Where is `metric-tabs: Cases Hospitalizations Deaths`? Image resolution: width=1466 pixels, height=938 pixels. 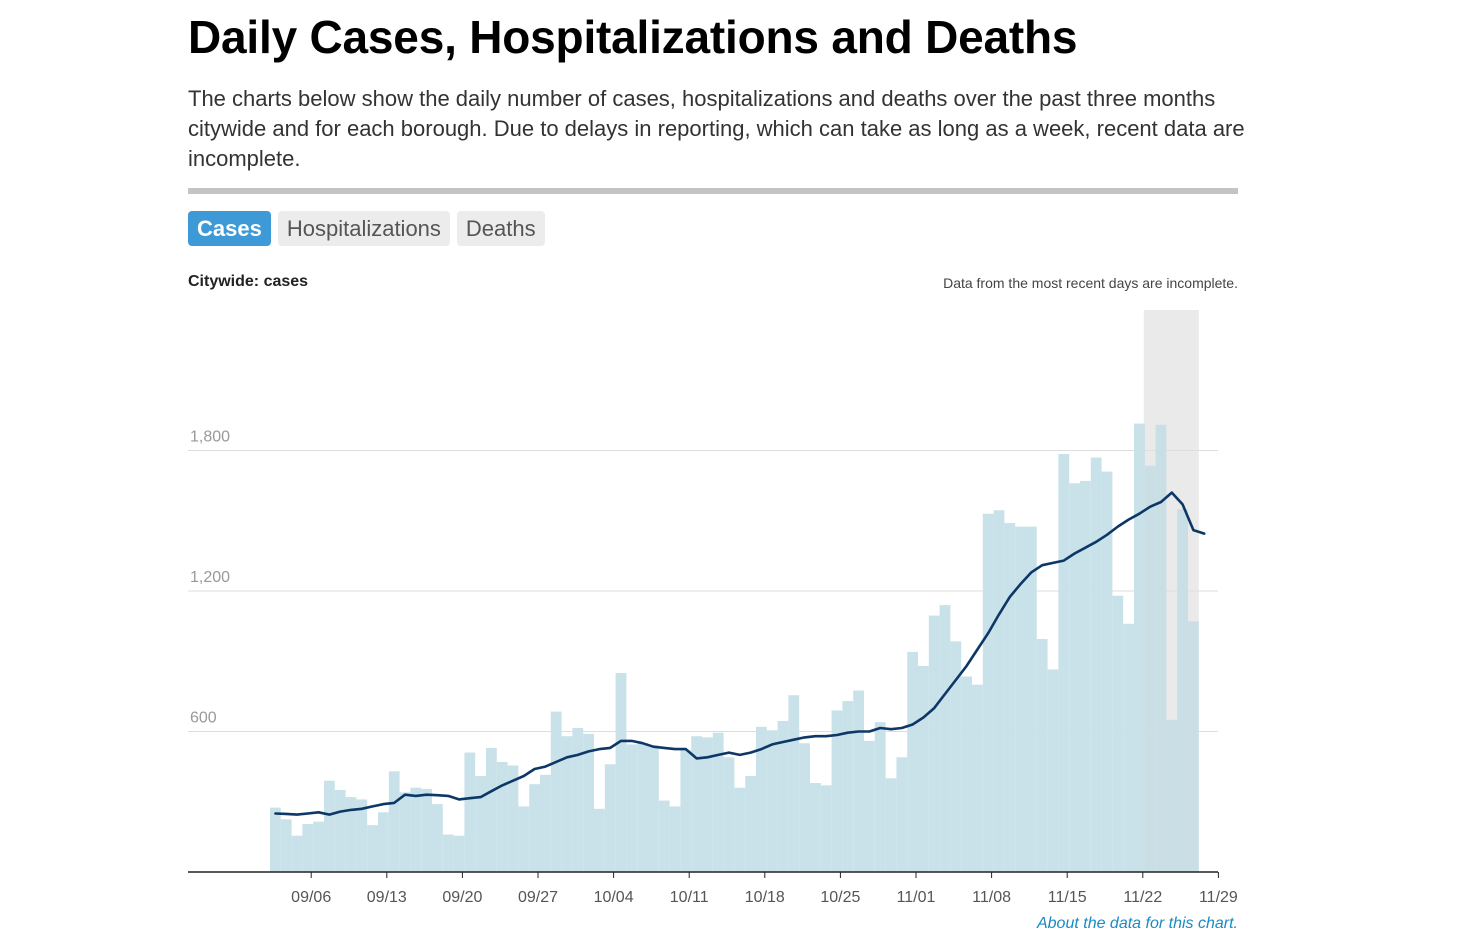 metric-tabs: Cases Hospitalizations Deaths is located at coordinates (366, 228).